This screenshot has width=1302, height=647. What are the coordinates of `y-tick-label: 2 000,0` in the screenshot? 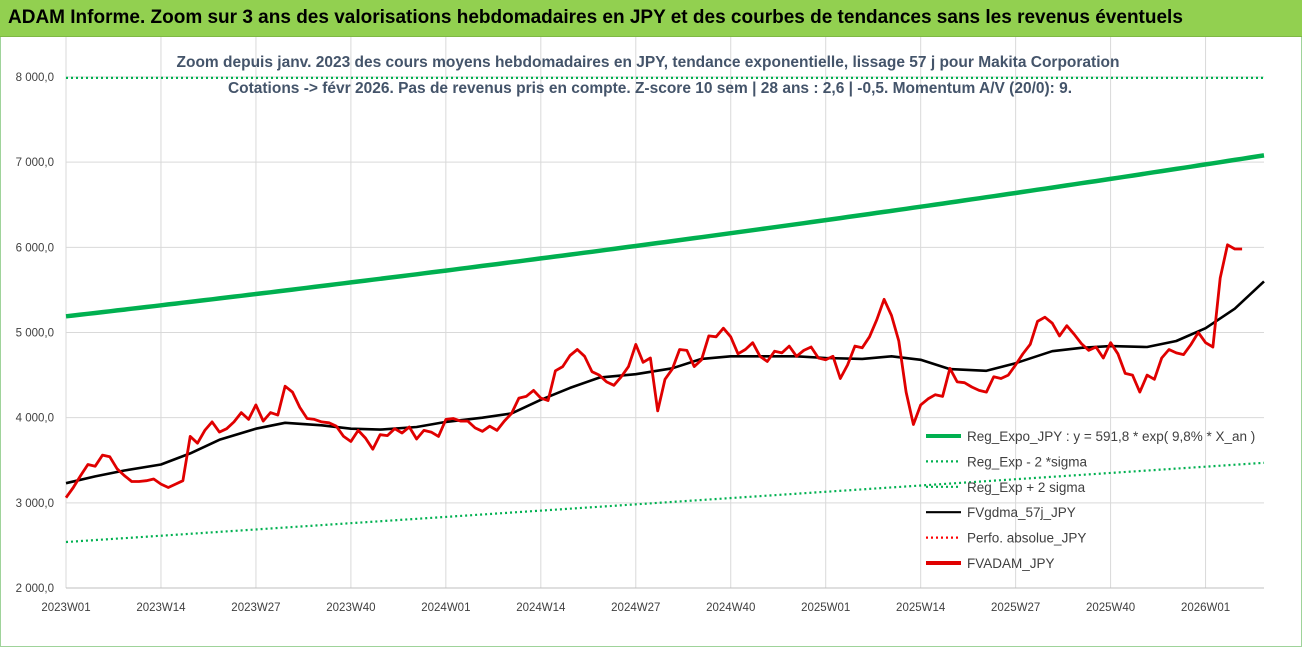 It's located at (35, 589).